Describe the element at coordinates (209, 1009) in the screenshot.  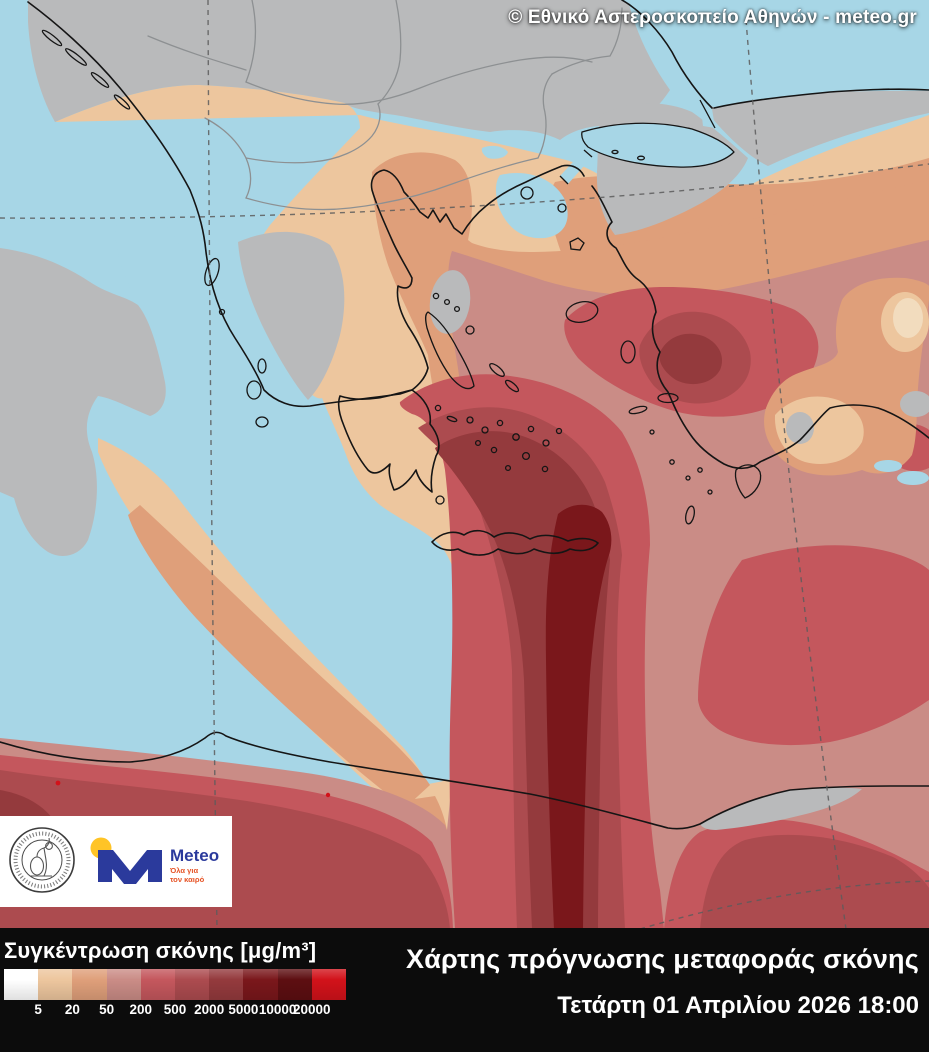
I see `legend-label: 2000` at that location.